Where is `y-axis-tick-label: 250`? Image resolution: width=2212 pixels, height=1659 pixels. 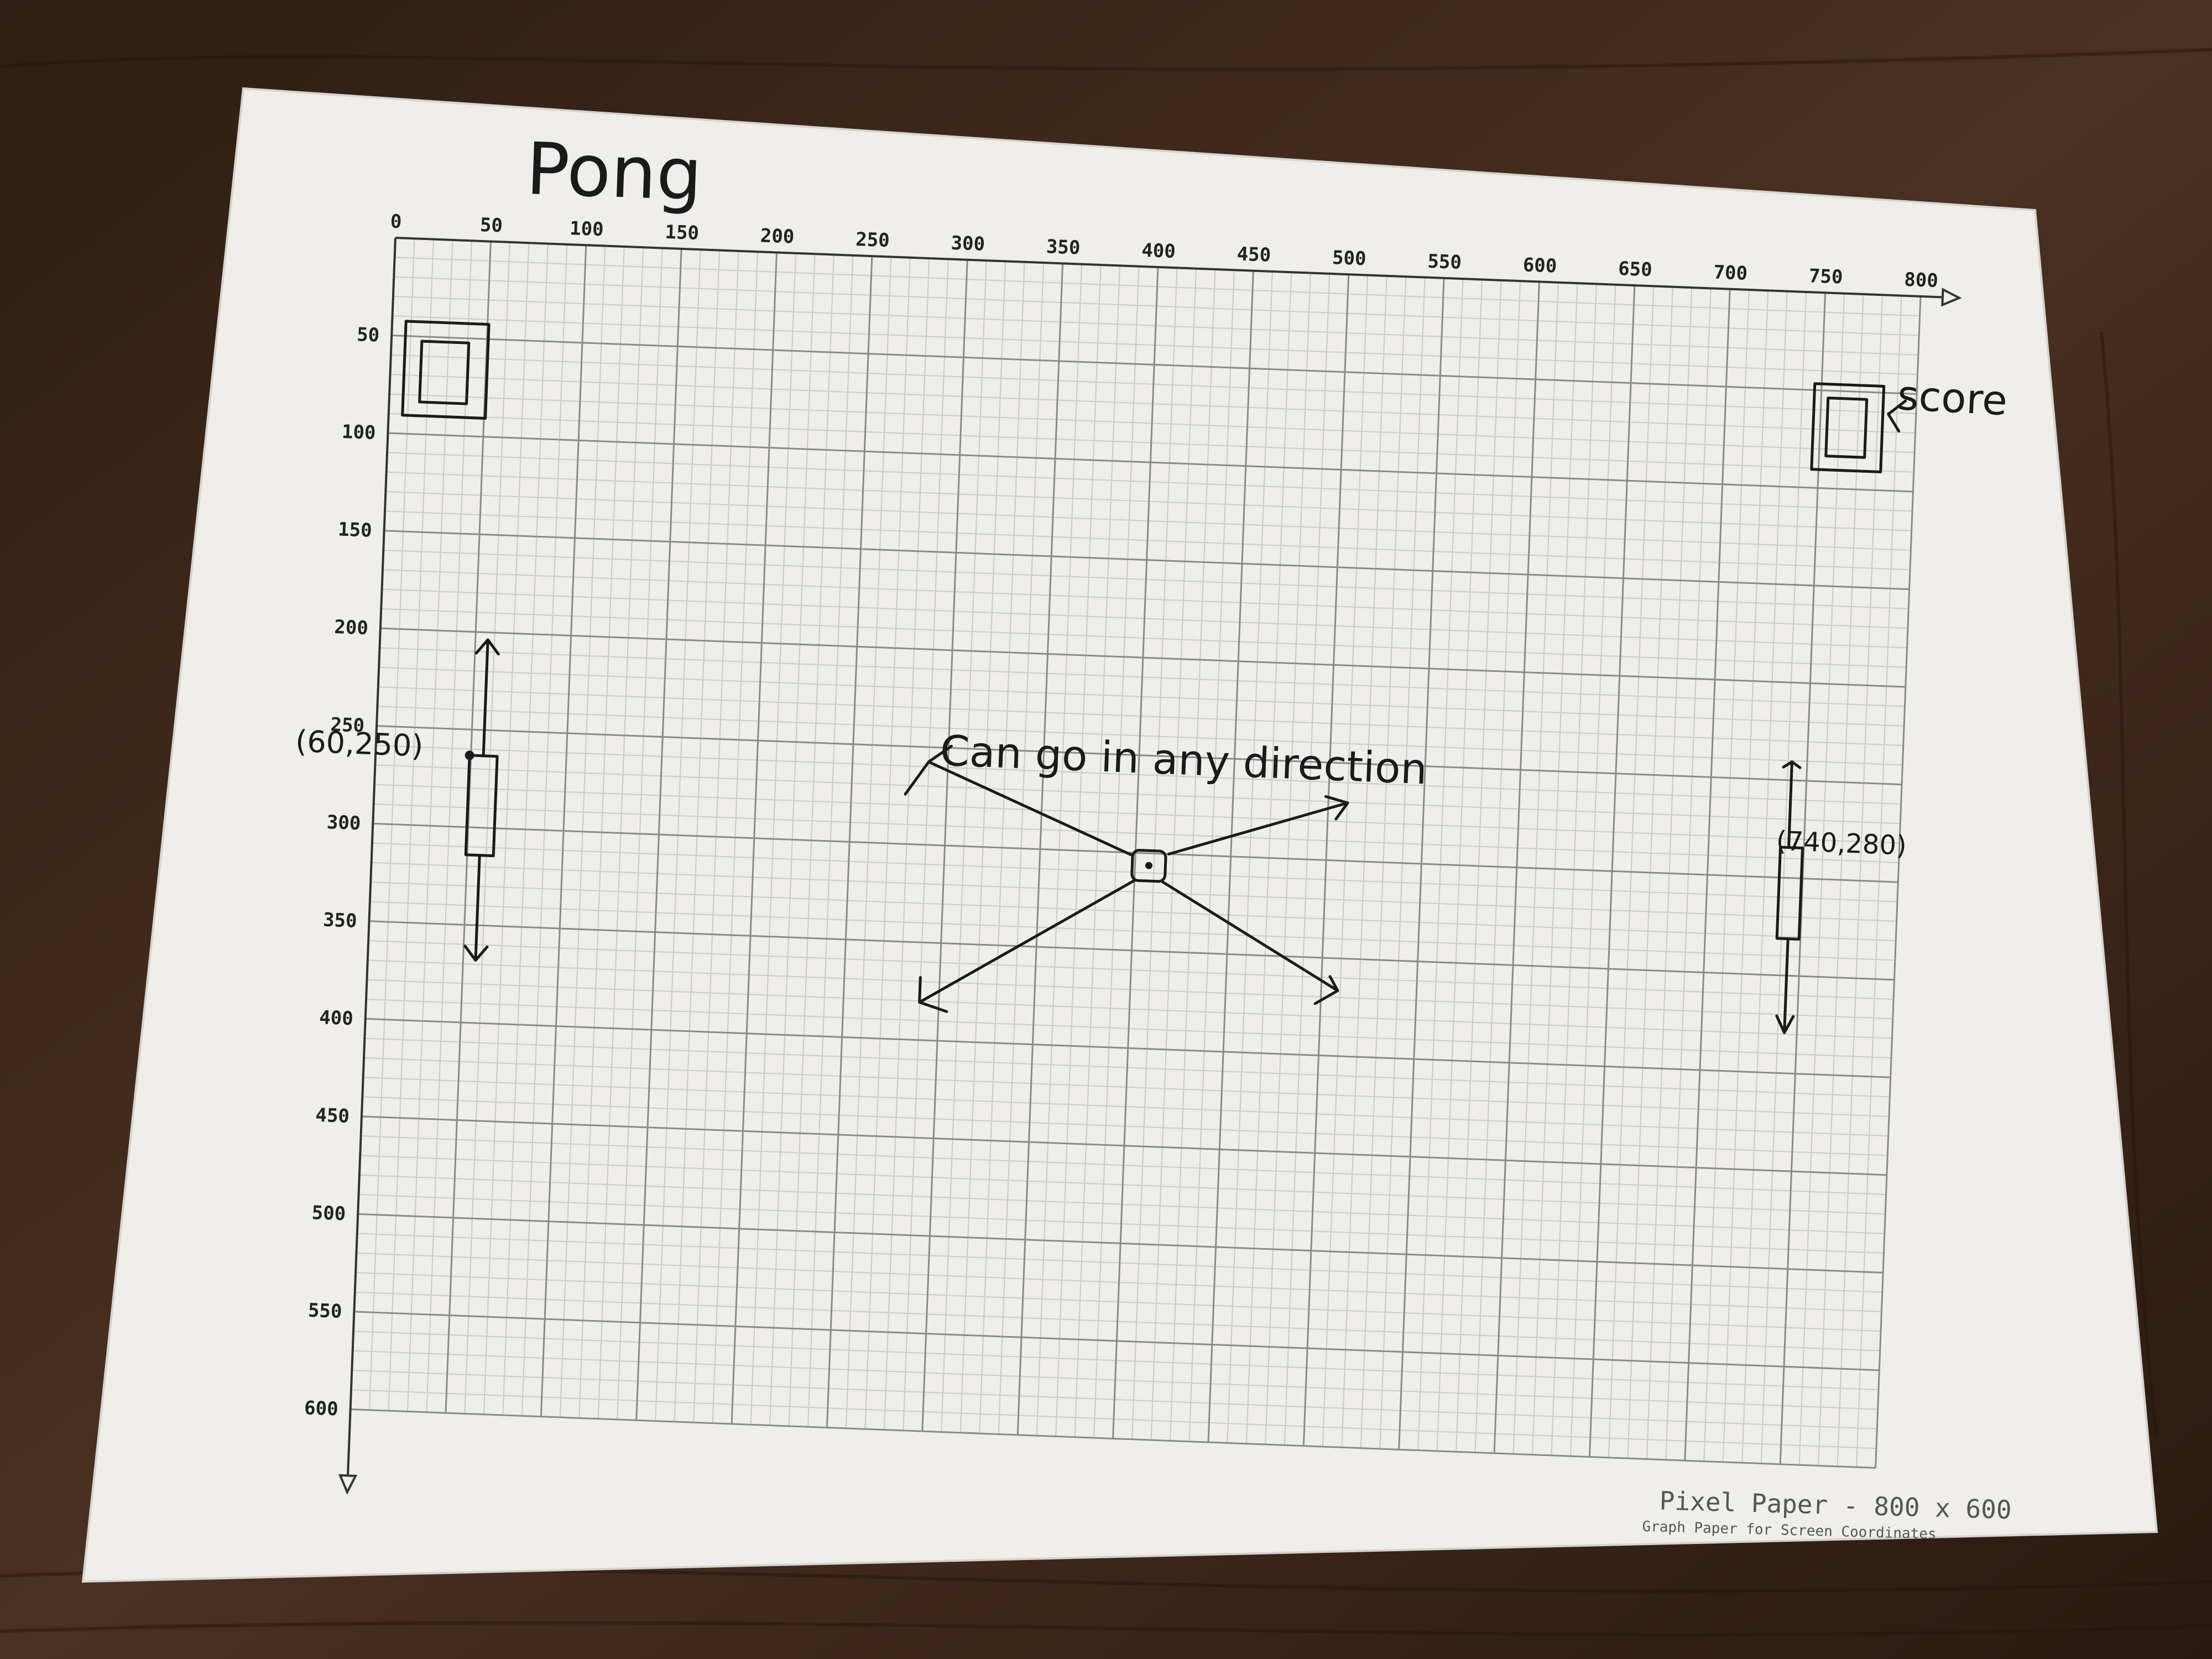 y-axis-tick-label: 250 is located at coordinates (347, 725).